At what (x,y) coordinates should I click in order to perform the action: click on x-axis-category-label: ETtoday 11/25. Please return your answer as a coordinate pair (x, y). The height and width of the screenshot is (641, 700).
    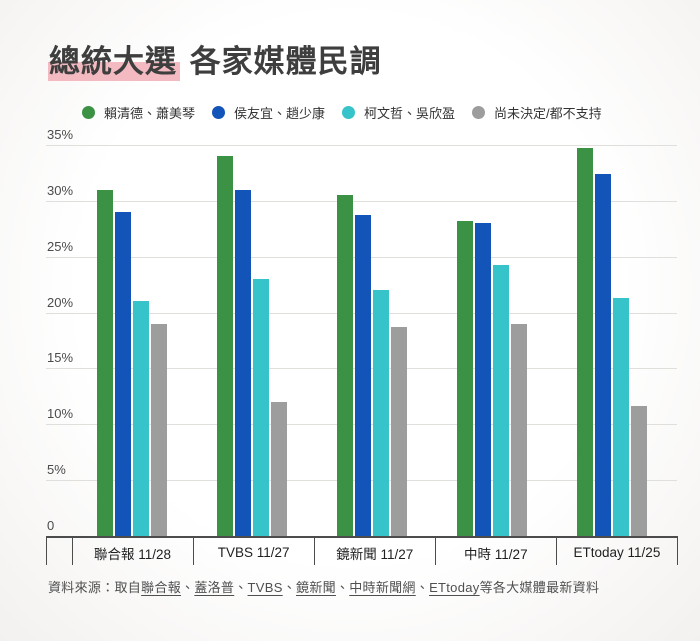
    Looking at the image, I should click on (616, 551).